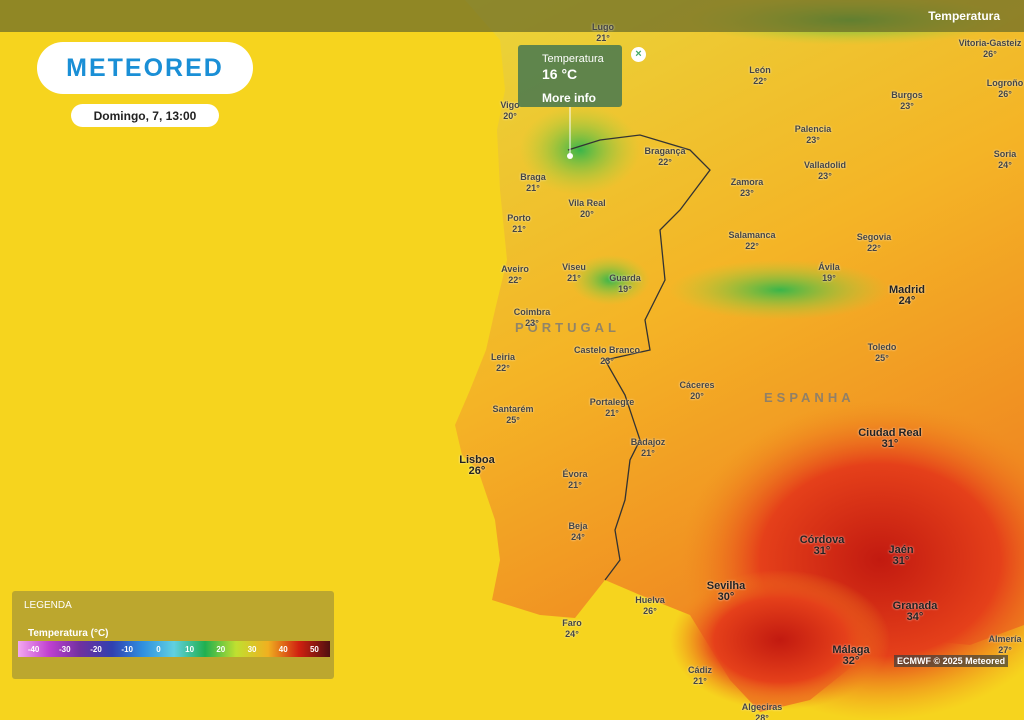  What do you see at coordinates (510, 105) in the screenshot?
I see `city-name: Vigo` at bounding box center [510, 105].